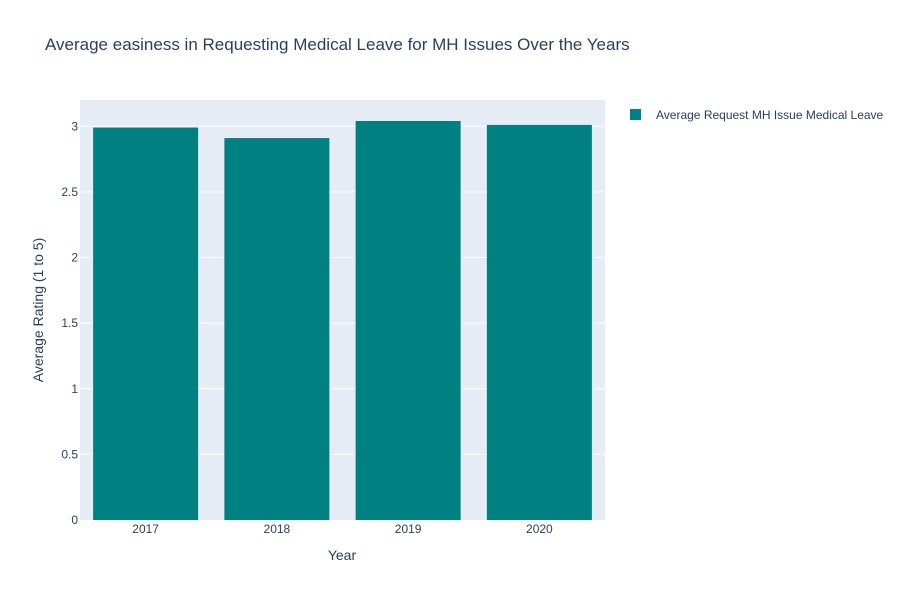 The height and width of the screenshot is (600, 900). What do you see at coordinates (277, 329) in the screenshot?
I see `bar-2018` at bounding box center [277, 329].